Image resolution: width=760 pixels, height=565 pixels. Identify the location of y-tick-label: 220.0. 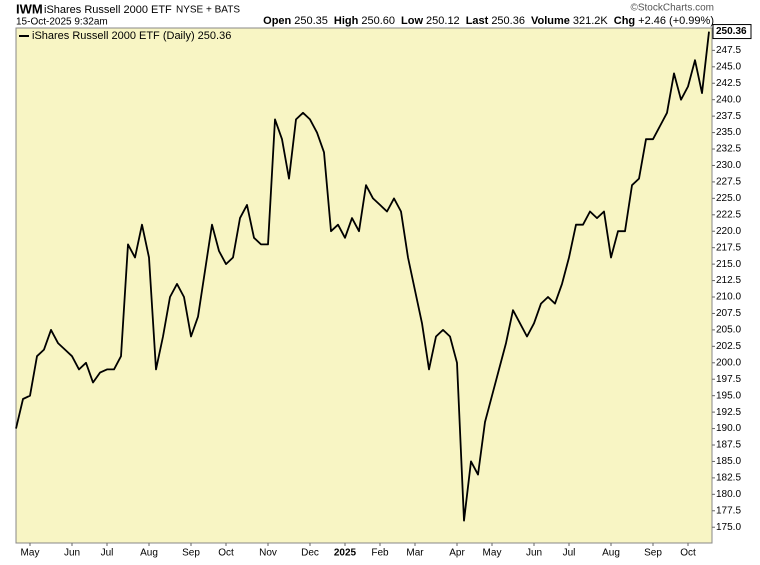
(728, 231).